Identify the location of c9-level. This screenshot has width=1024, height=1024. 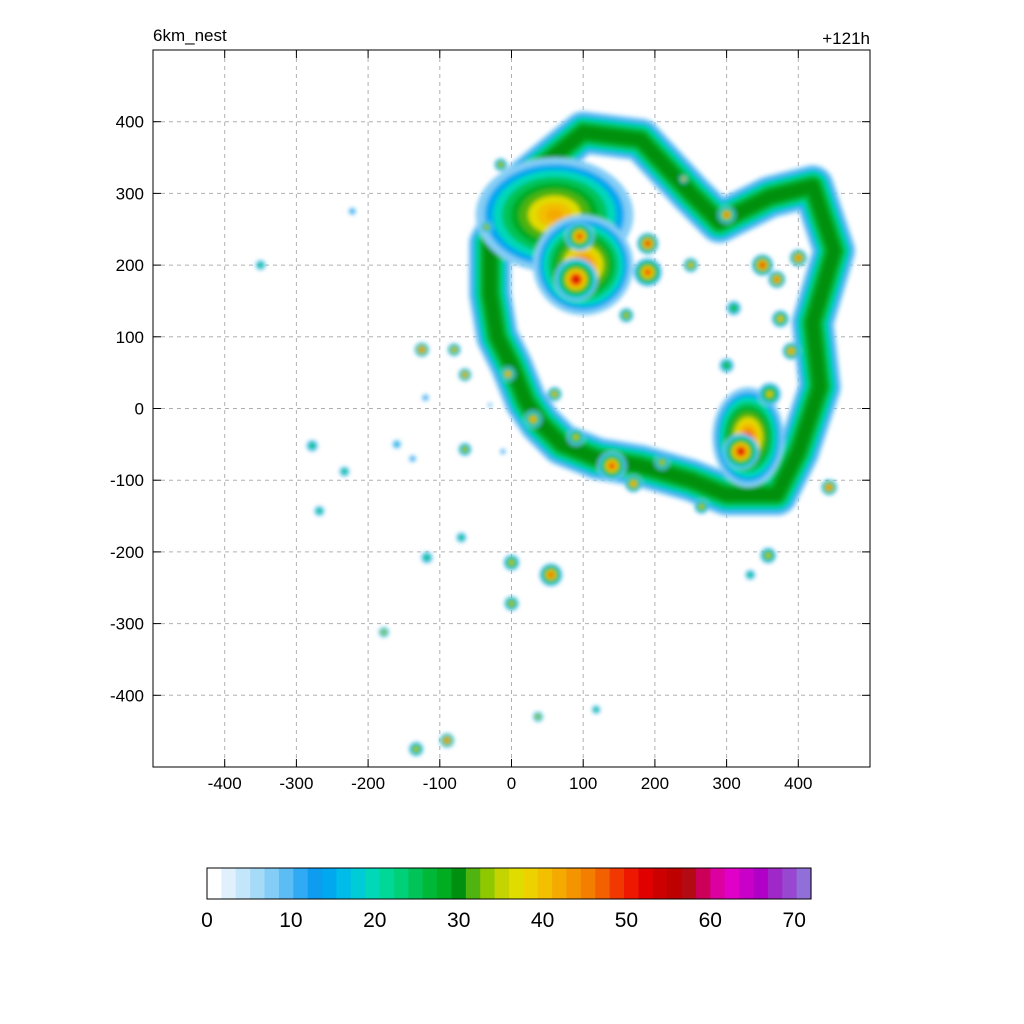
(612, 466).